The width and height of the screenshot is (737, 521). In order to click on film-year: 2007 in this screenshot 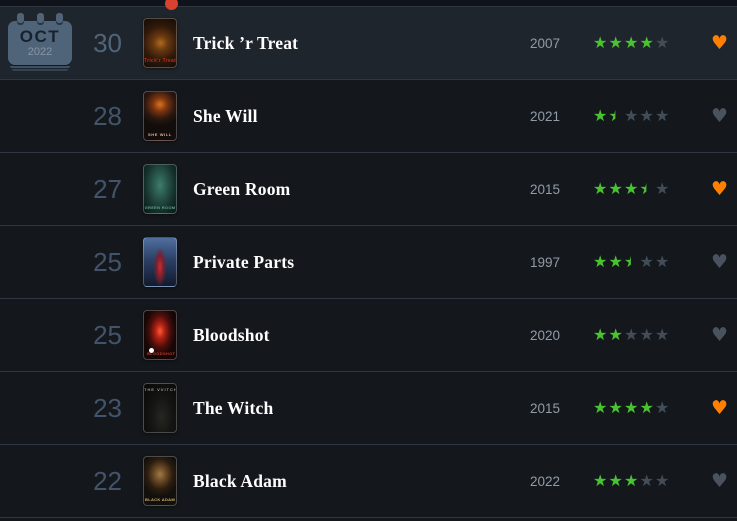, I will do `click(544, 43)`.